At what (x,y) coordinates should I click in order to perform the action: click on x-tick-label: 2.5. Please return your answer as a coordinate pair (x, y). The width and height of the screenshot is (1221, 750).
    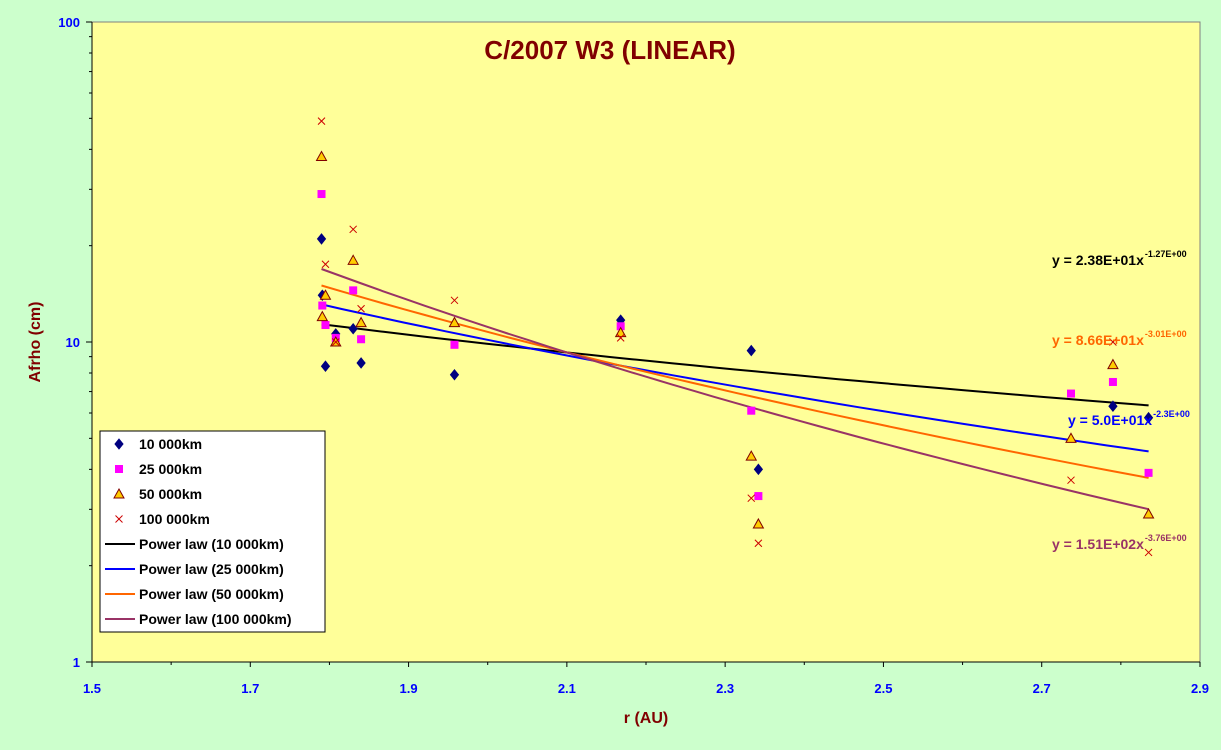
    Looking at the image, I should click on (883, 688).